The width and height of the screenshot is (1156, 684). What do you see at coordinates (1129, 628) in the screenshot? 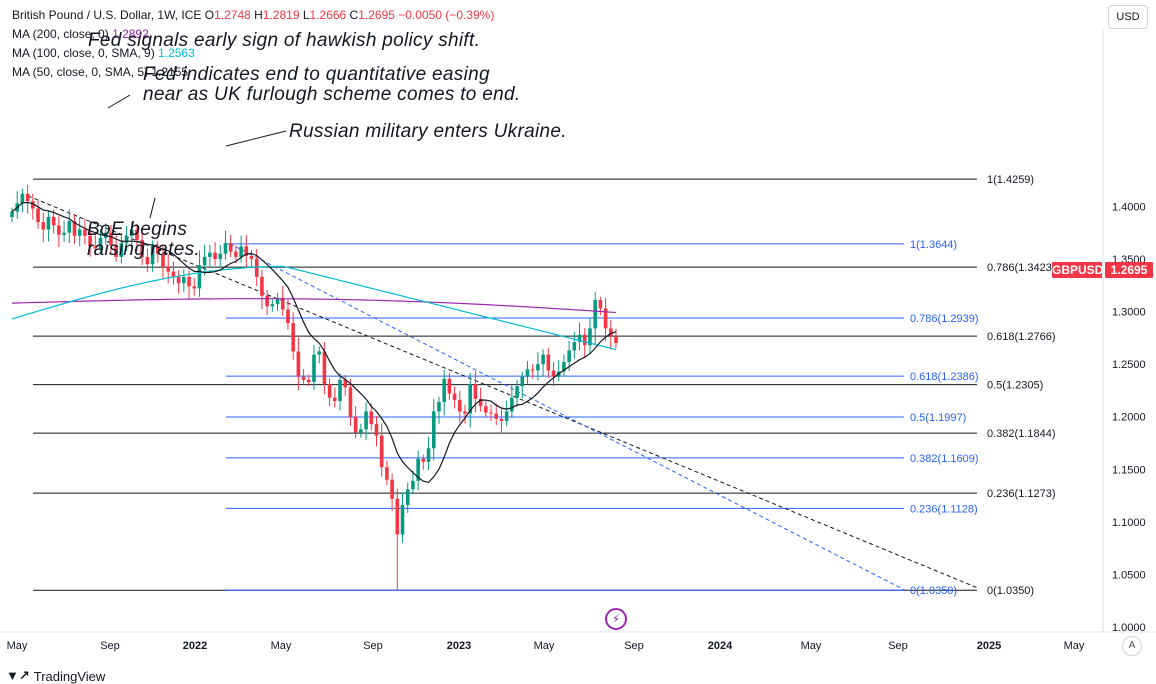
I see `y-tick-label: 1.0000` at bounding box center [1129, 628].